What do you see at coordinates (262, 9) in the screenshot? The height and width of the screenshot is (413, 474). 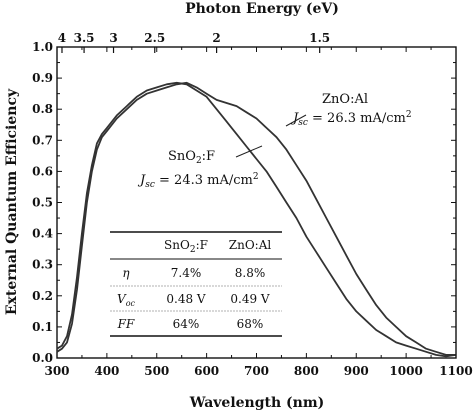 I see `top-axis-title: Photon Energy (eV)` at bounding box center [262, 9].